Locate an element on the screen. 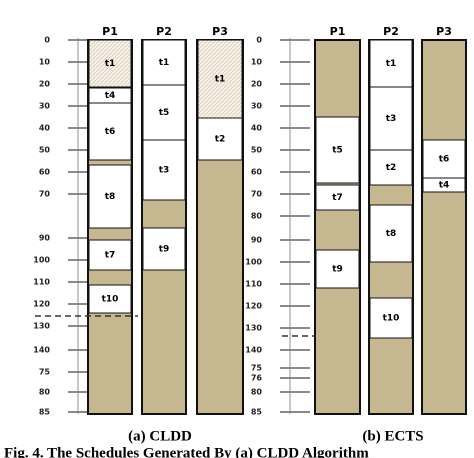 The width and height of the screenshot is (474, 458). axis-label: 76 is located at coordinates (257, 378).